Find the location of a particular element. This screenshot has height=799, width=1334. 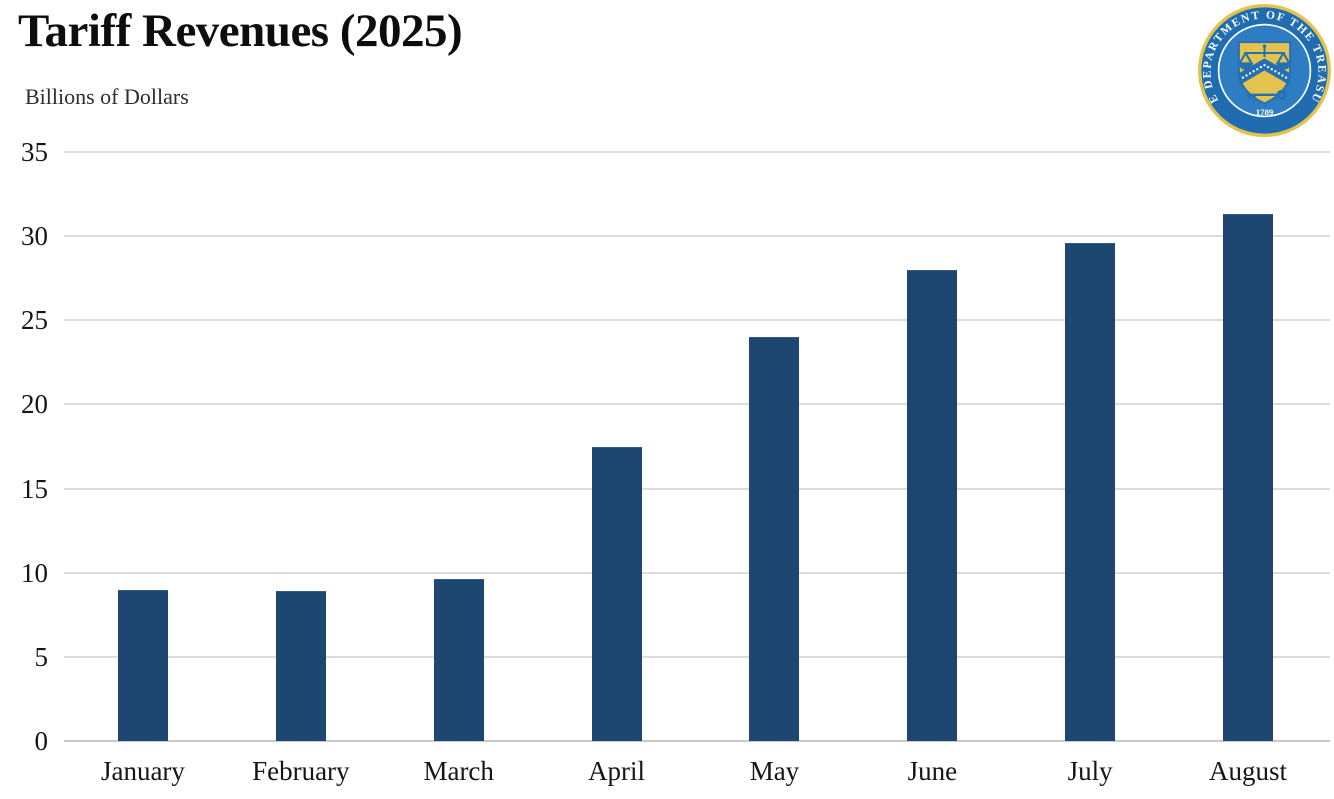

bar-column-june is located at coordinates (932, 446).